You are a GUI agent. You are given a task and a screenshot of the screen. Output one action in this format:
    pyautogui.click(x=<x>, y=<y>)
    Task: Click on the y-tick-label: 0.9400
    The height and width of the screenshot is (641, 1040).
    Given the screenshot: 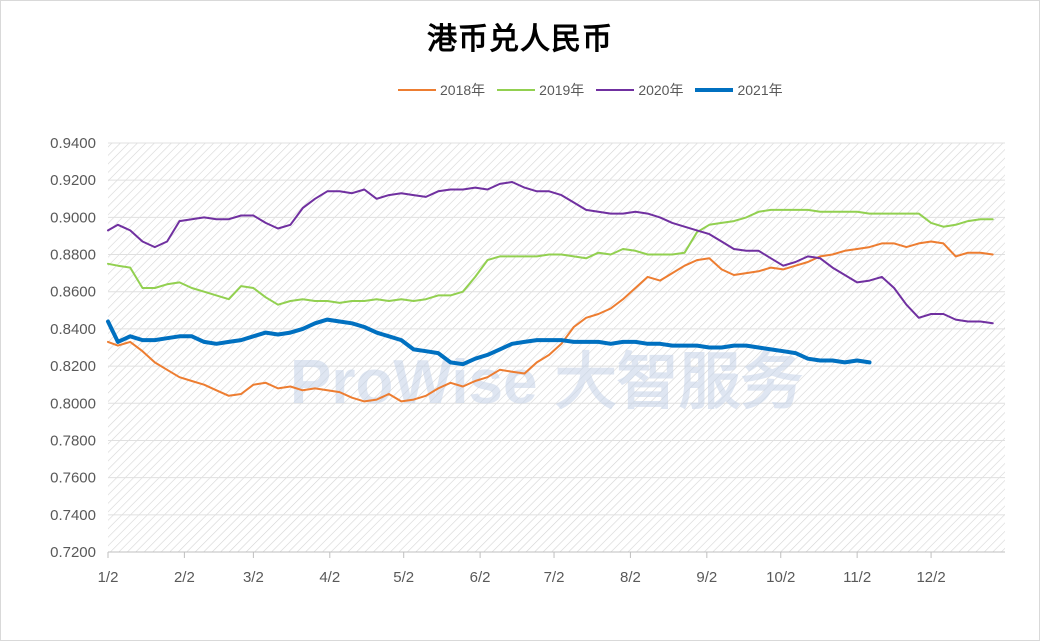 What is the action you would take?
    pyautogui.click(x=73, y=143)
    